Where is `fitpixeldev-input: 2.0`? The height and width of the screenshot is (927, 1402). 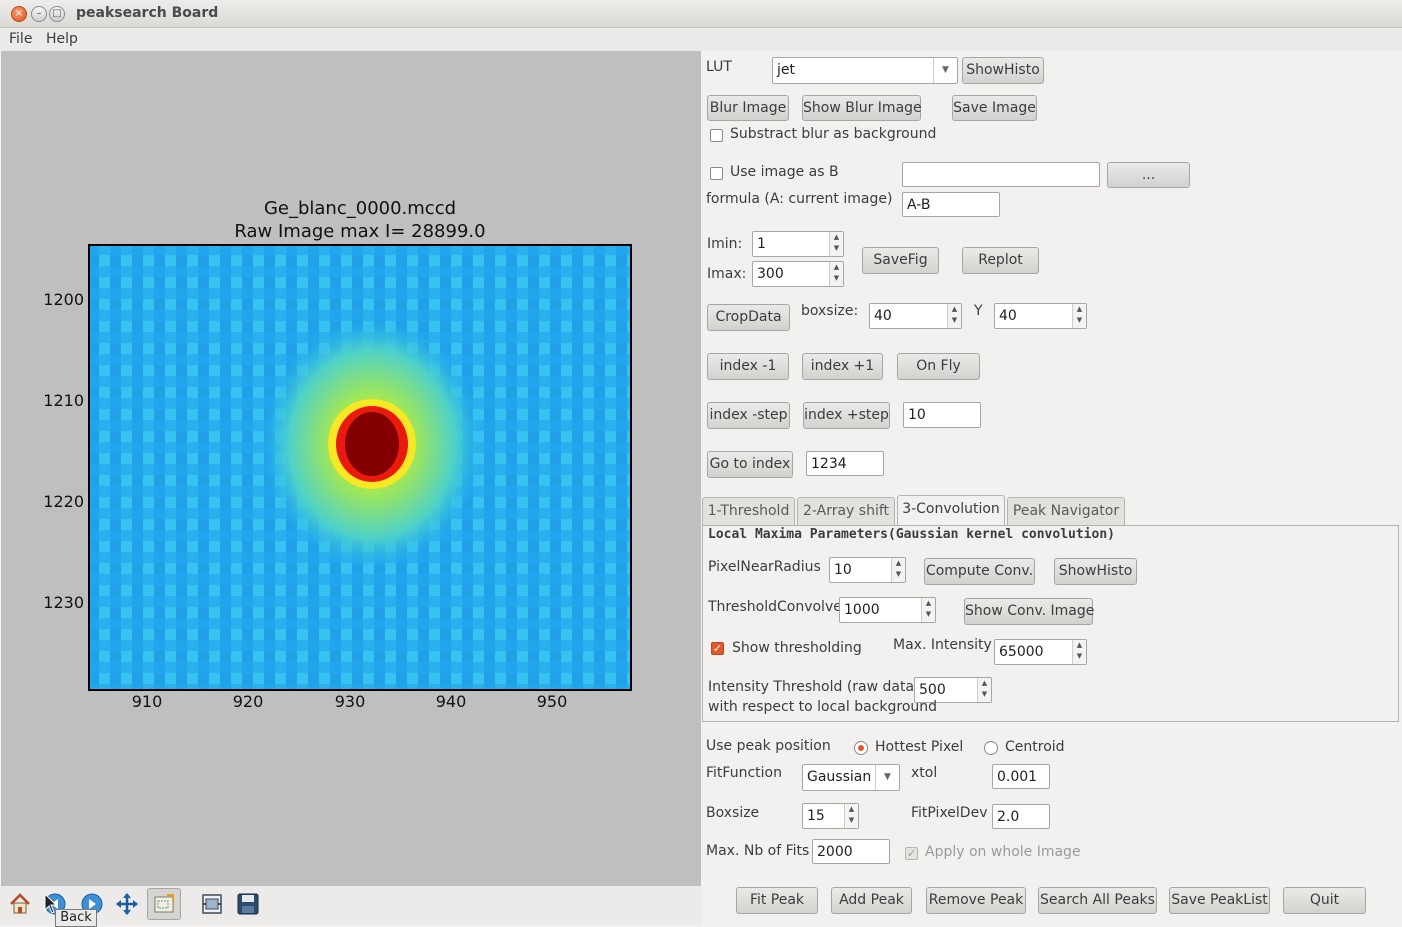
fitpixeldev-input: 2.0 is located at coordinates (1021, 816).